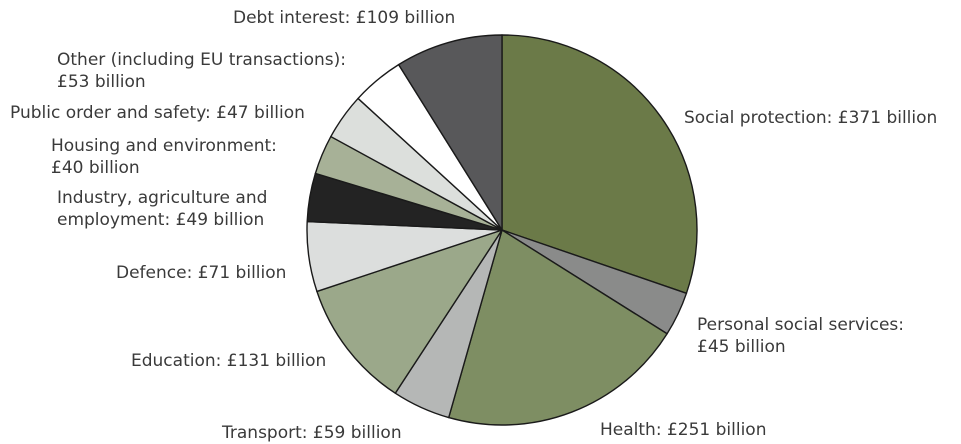 The width and height of the screenshot is (961, 444). I want to click on pie-label-personal-social-services: Personal social services: £45 billion, so click(800, 336).